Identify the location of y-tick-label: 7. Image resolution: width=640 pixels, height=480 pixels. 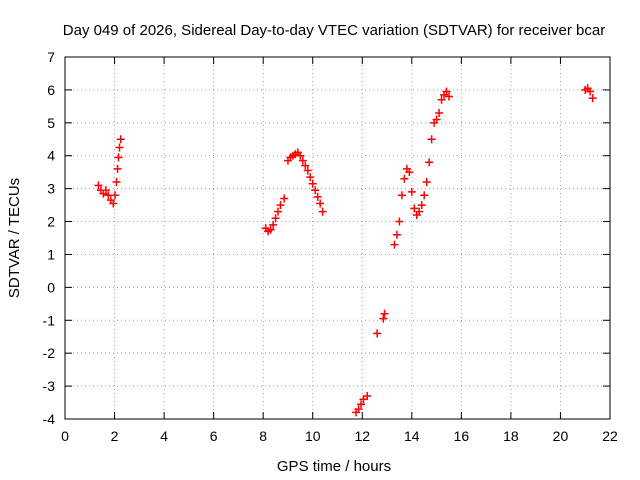
(51, 57).